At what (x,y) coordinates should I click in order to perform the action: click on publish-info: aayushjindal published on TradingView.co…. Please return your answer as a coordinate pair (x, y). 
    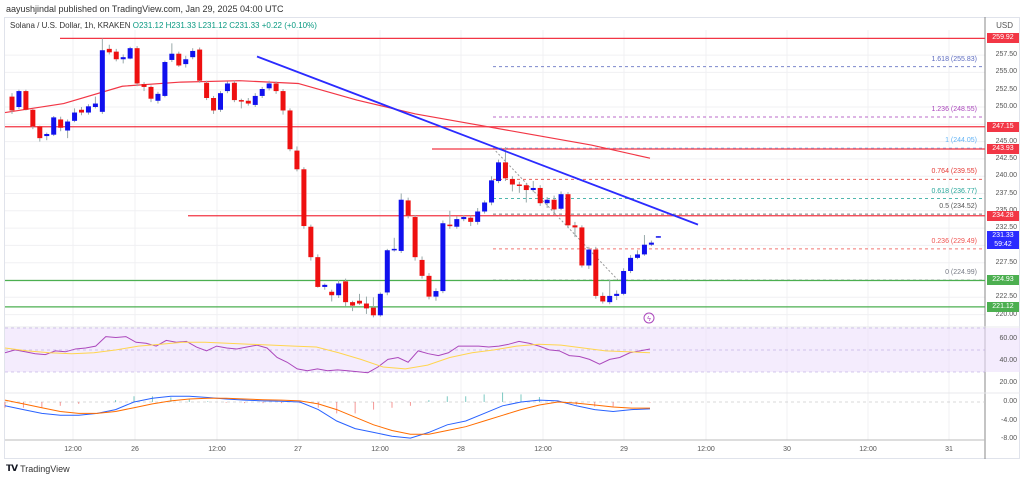
    Looking at the image, I should click on (145, 9).